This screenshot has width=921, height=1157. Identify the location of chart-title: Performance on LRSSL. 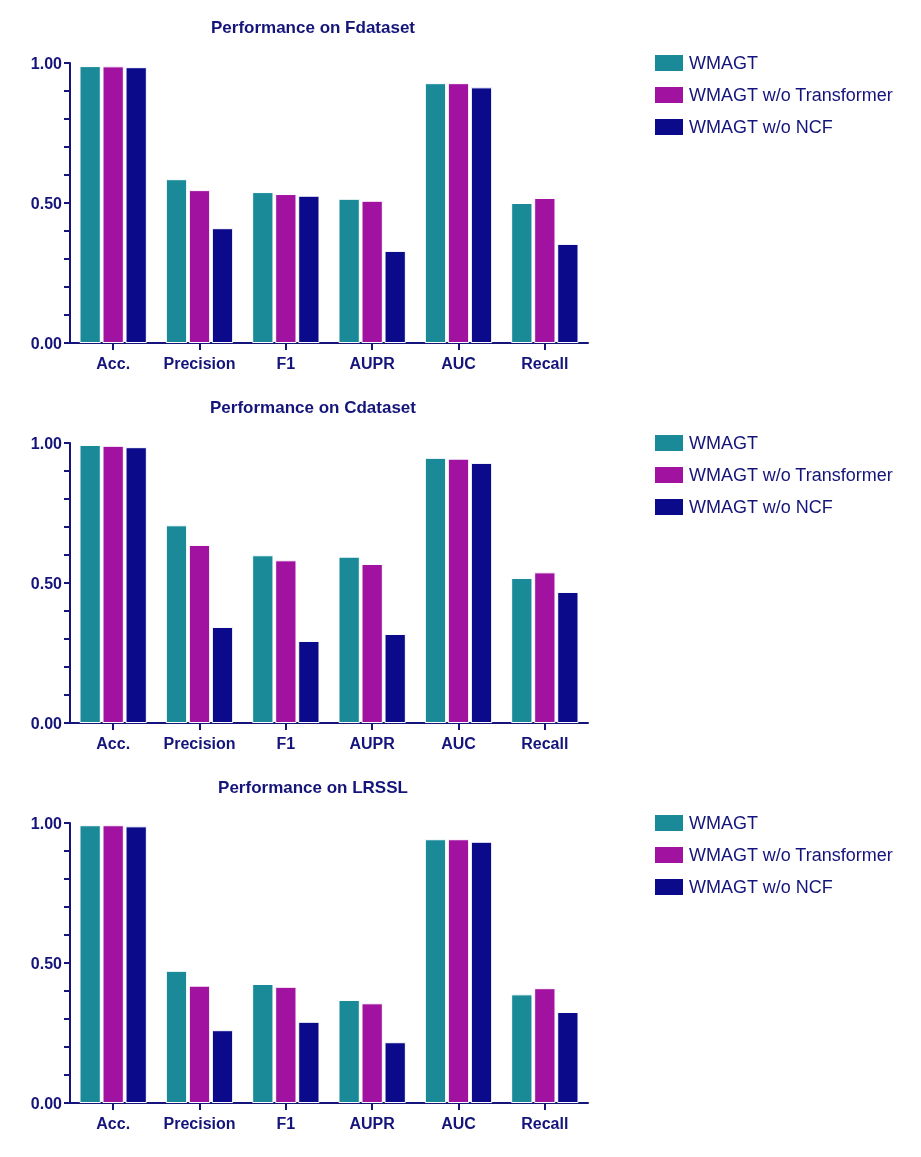
(313, 787).